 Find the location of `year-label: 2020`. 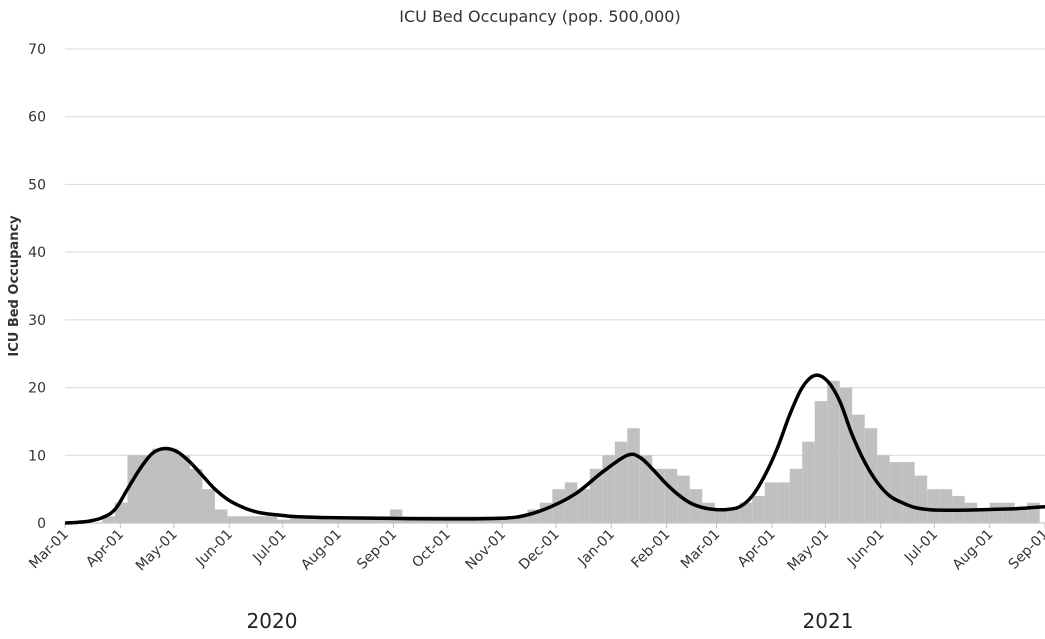

year-label: 2020 is located at coordinates (272, 621).